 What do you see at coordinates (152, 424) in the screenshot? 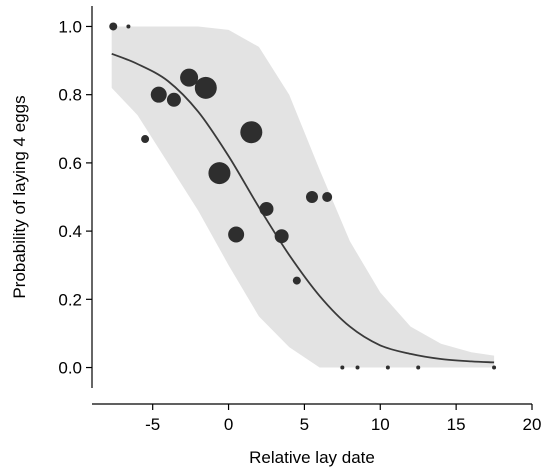
I see `x-tick-label: -5` at bounding box center [152, 424].